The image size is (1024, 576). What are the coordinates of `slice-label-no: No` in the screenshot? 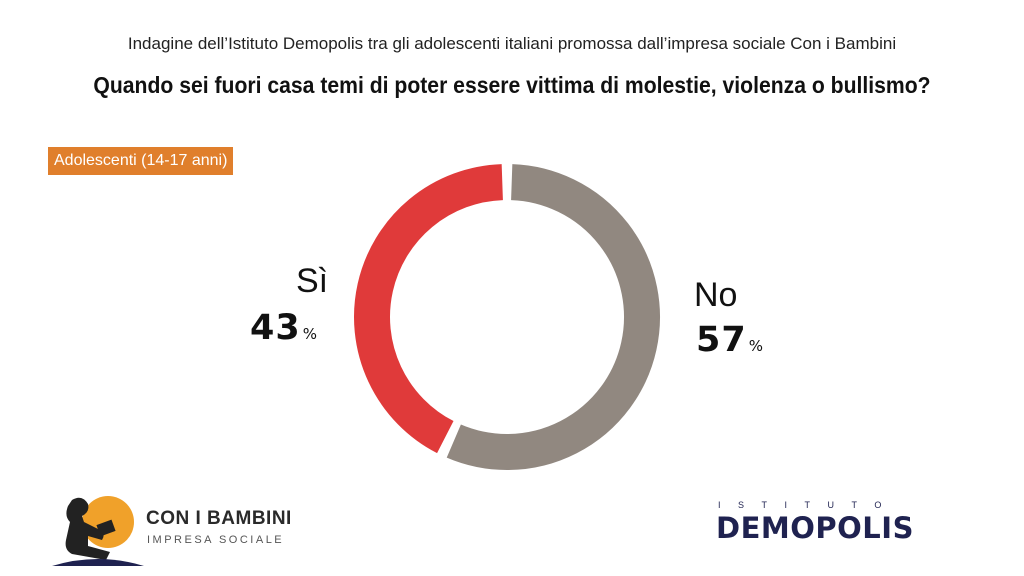 It's located at (716, 295).